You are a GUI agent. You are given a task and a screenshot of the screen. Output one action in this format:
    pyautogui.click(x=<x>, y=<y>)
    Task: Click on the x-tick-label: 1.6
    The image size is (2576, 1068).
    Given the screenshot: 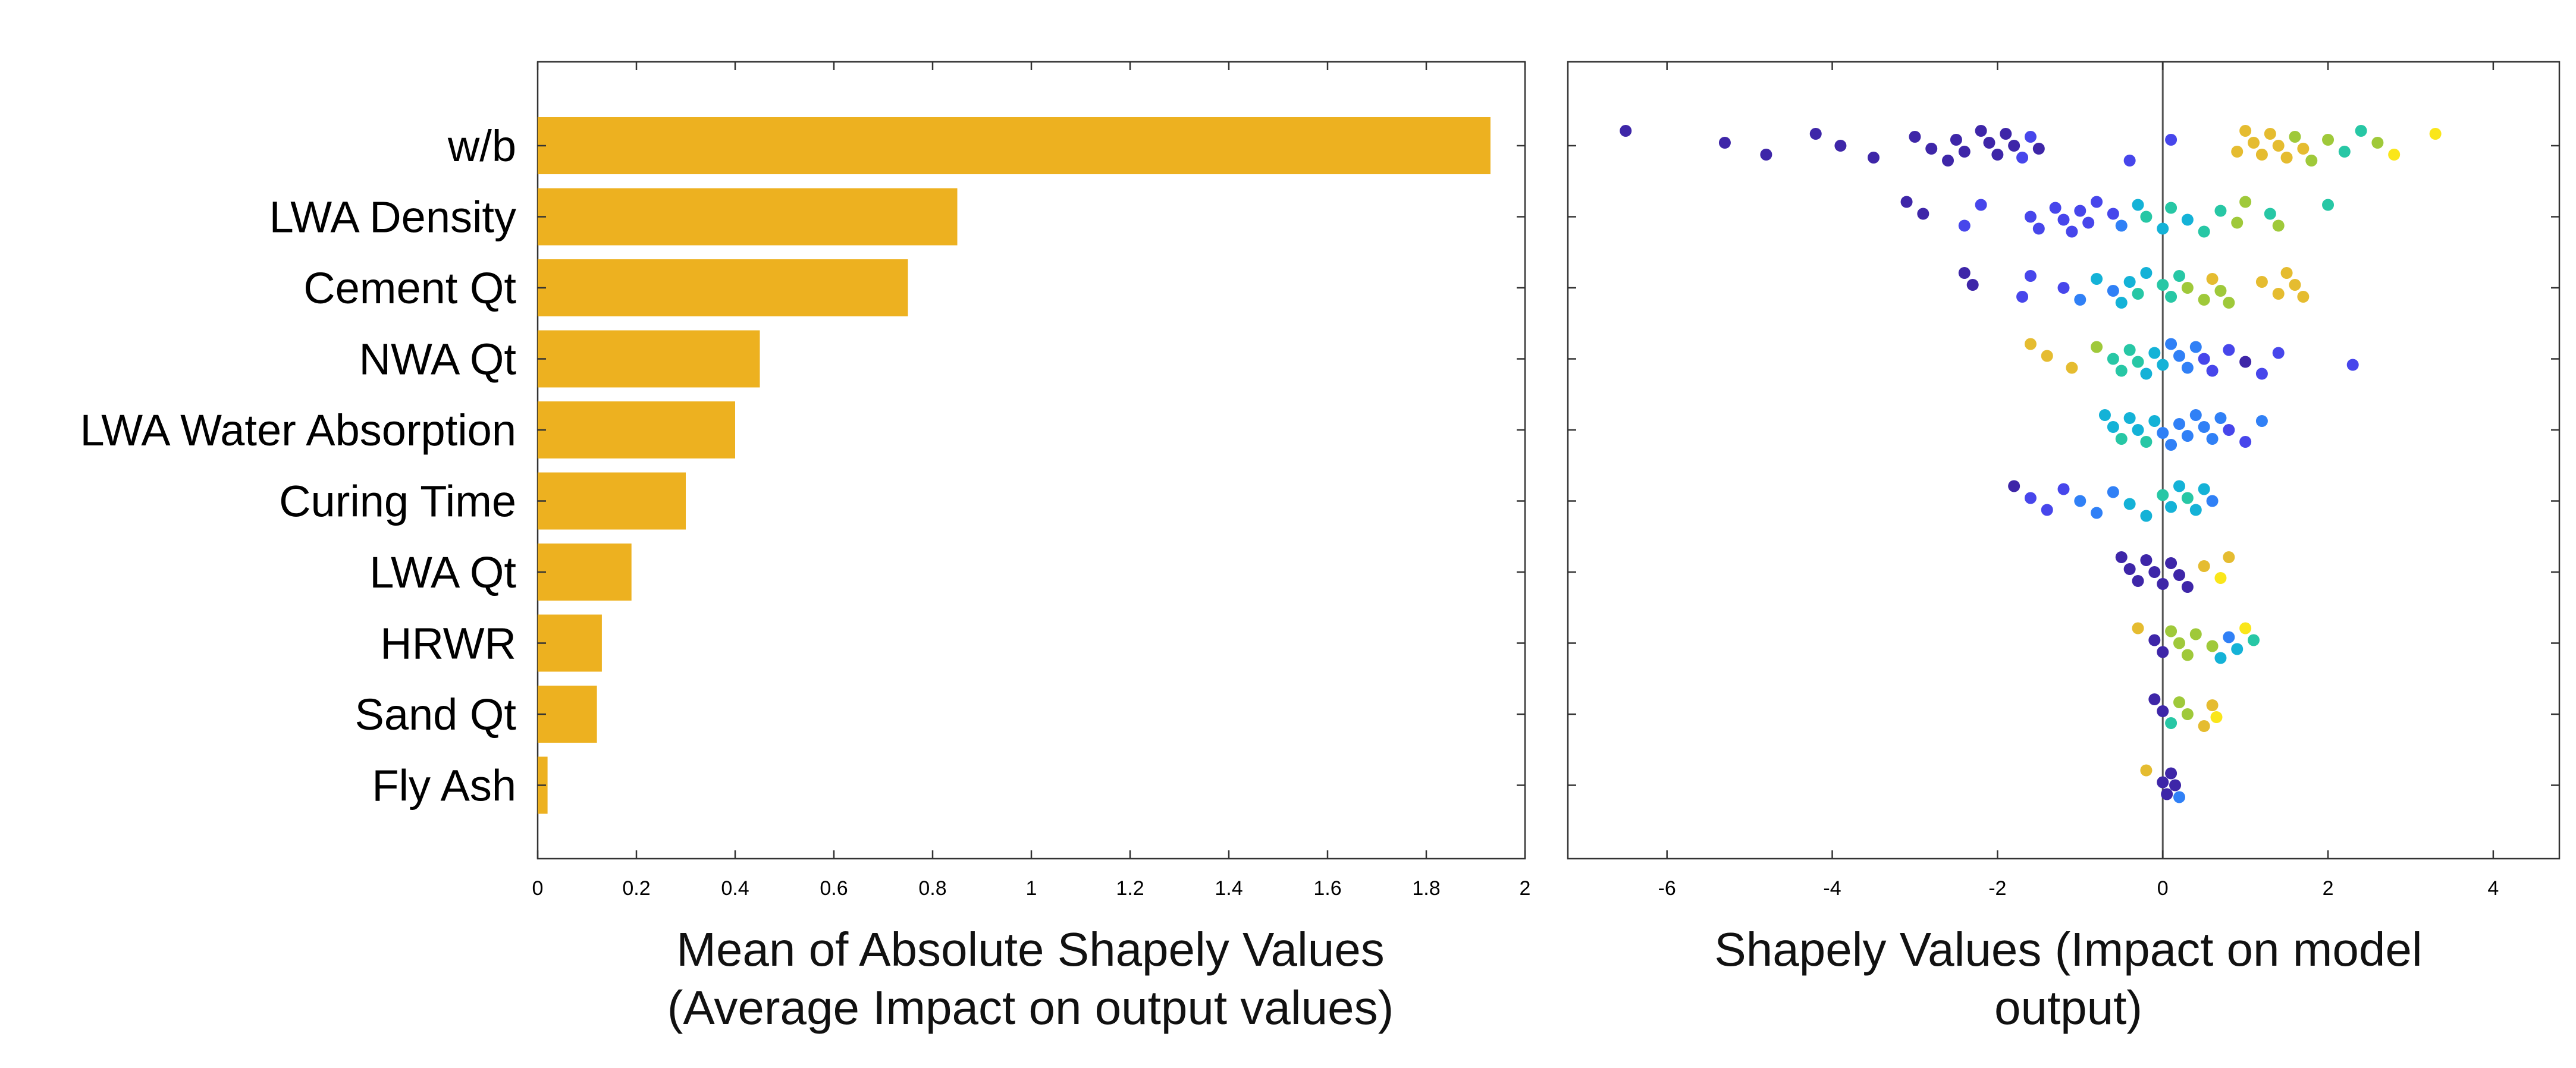 What is the action you would take?
    pyautogui.click(x=1327, y=889)
    